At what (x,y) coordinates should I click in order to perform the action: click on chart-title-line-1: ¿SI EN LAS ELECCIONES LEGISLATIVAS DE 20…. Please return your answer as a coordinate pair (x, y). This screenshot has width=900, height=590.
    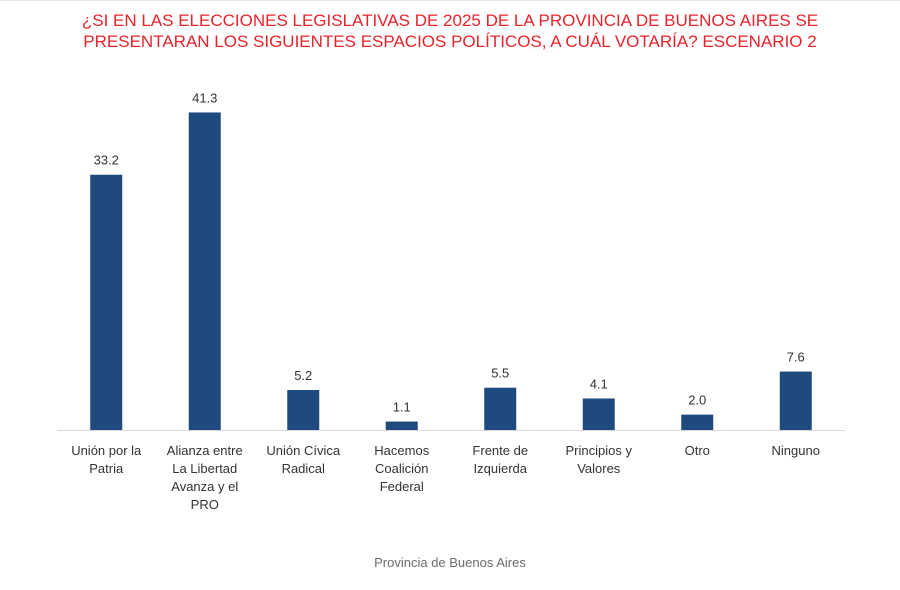
    Looking at the image, I should click on (450, 20).